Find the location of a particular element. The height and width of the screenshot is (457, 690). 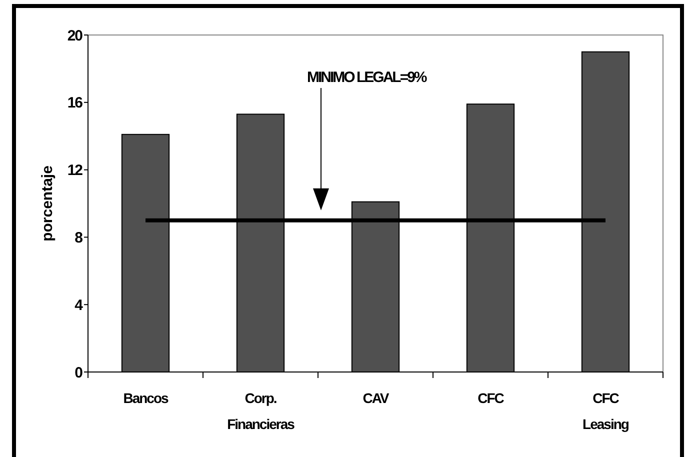

y-tick-label: 20 is located at coordinates (75, 35).